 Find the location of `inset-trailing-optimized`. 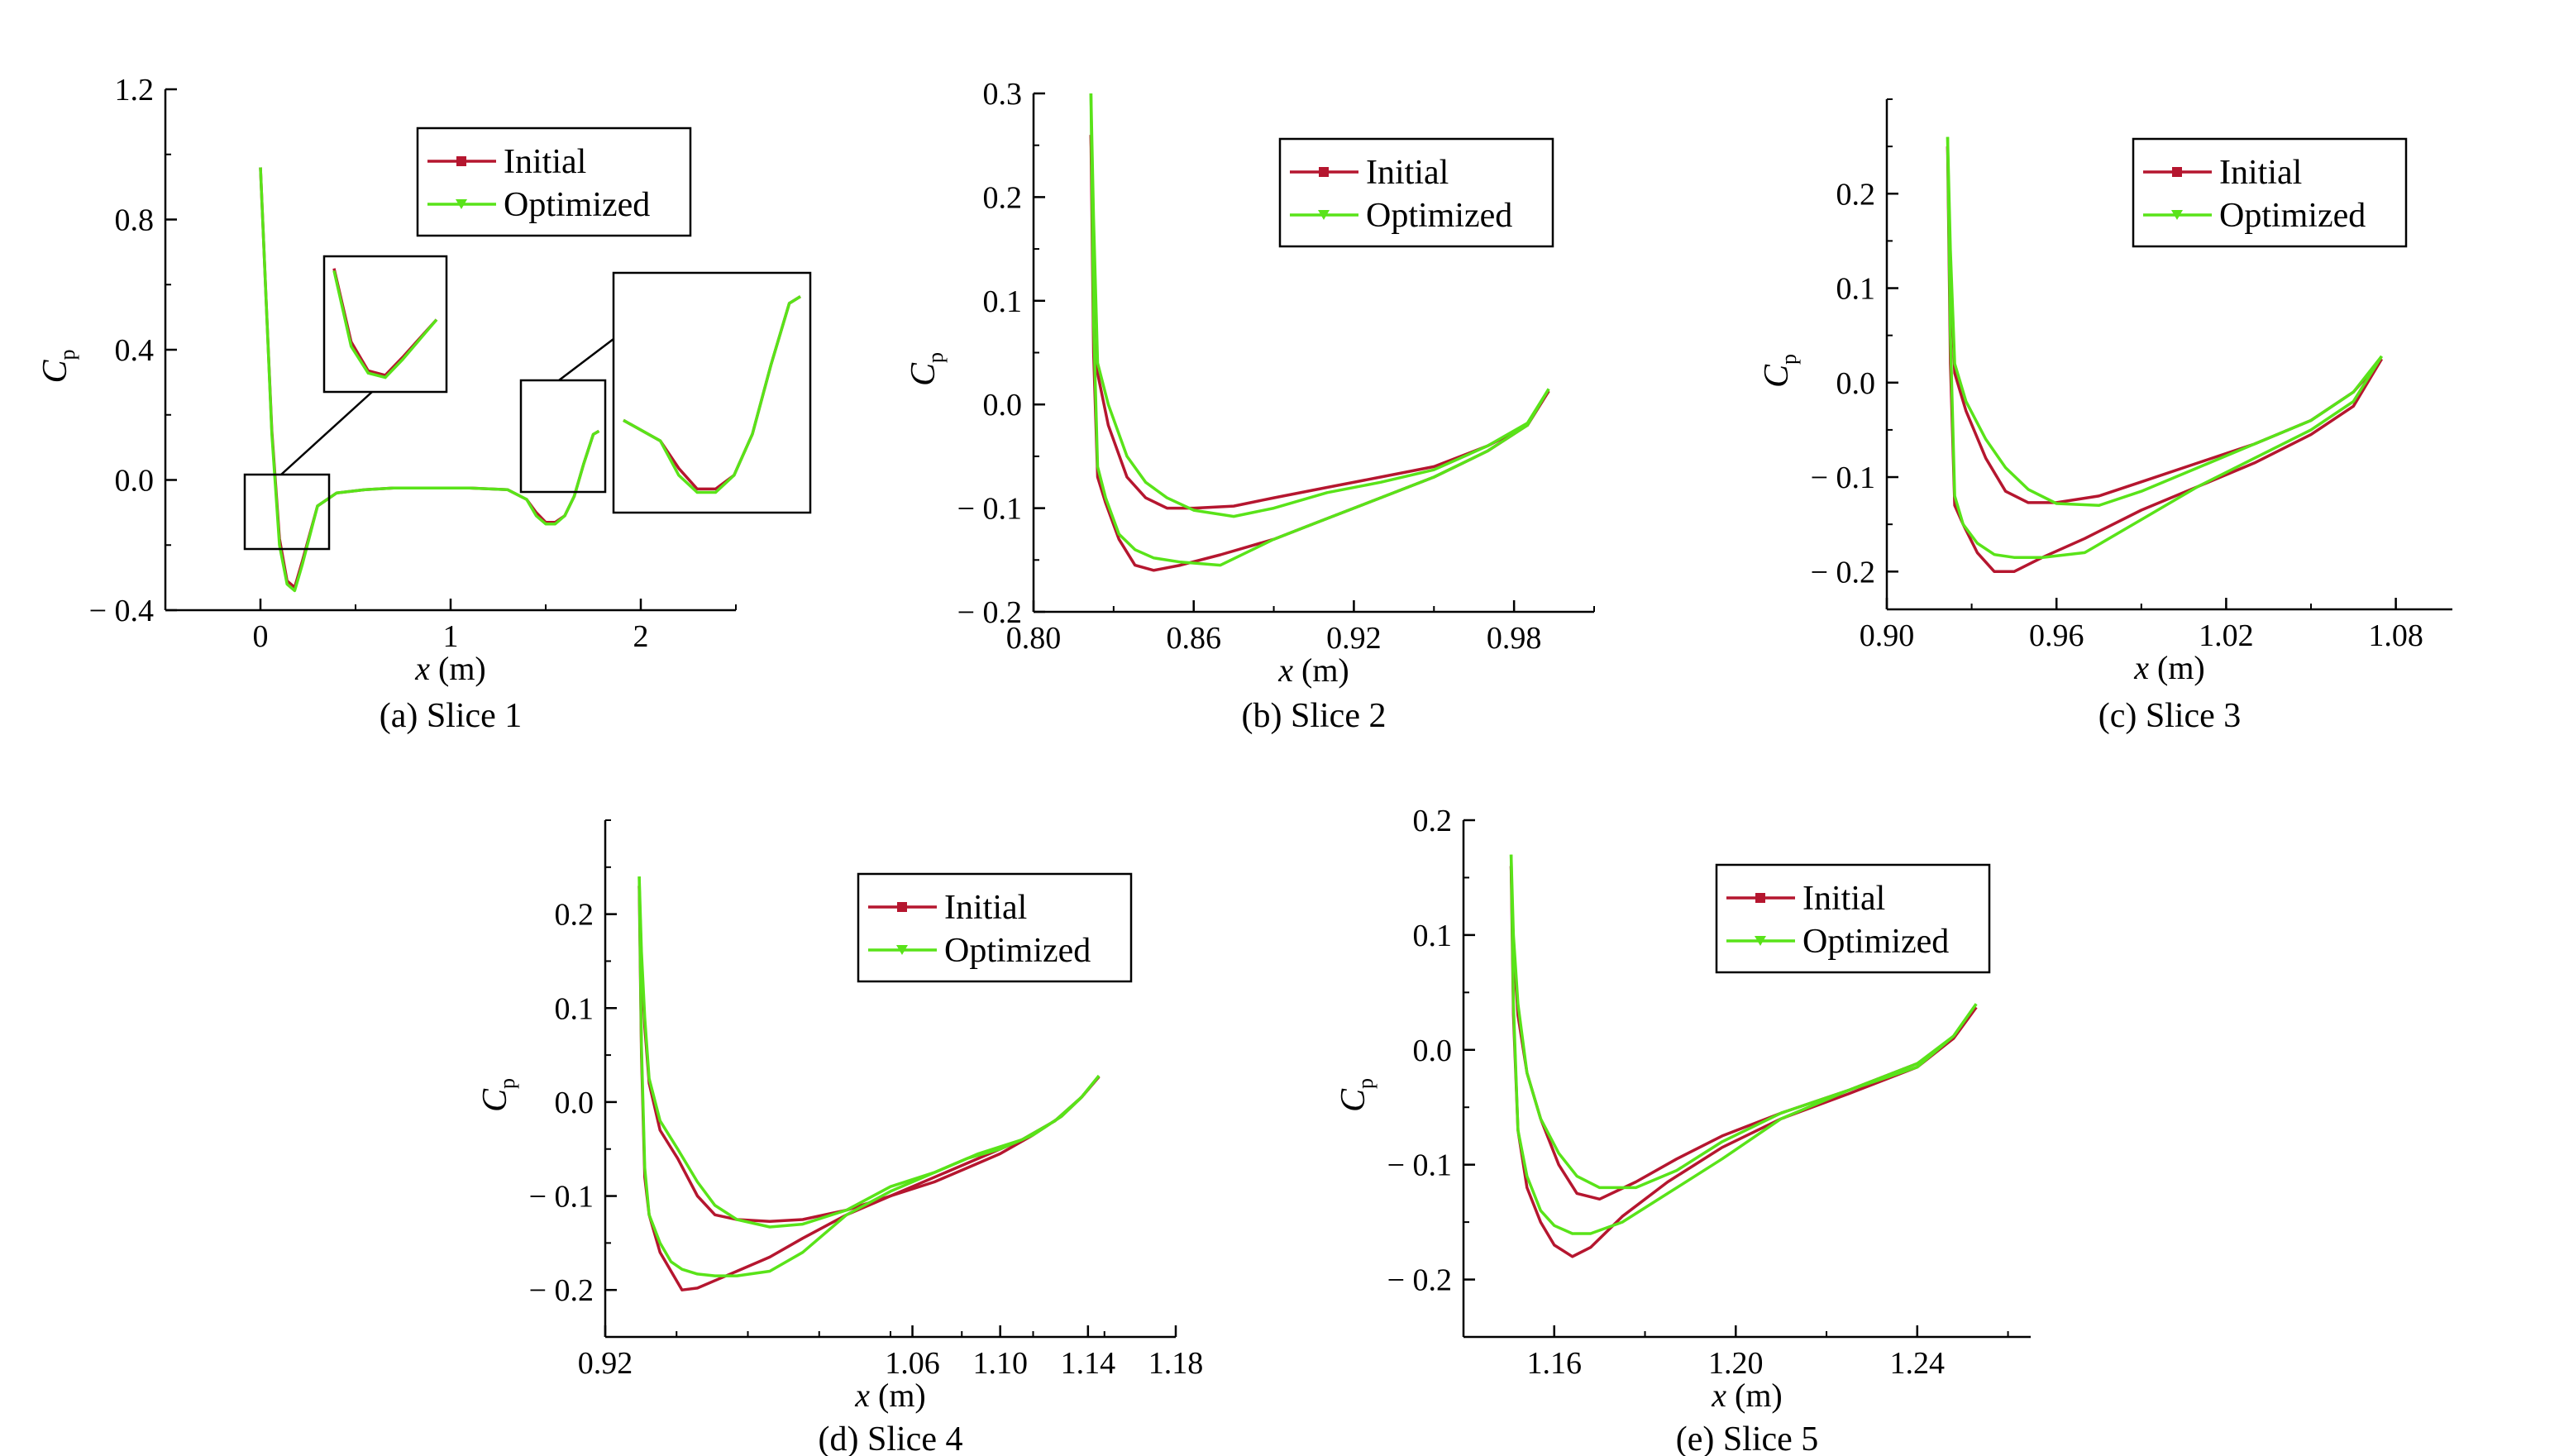

inset-trailing-optimized is located at coordinates (712, 394).